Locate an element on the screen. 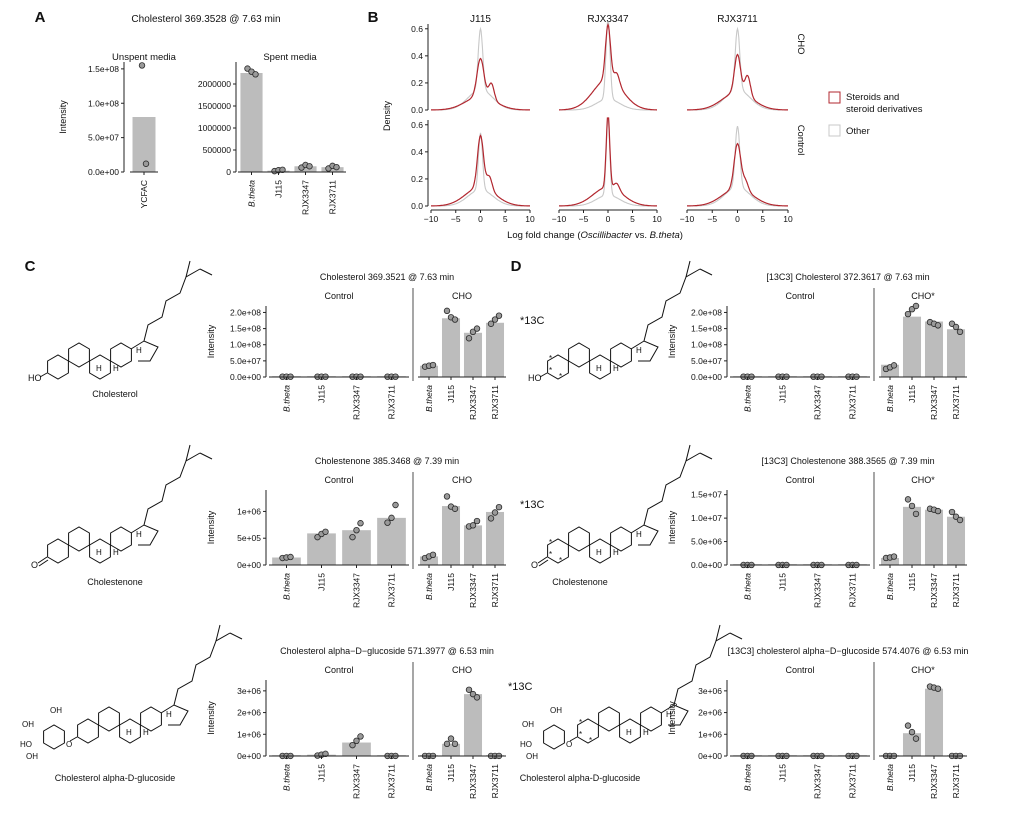 This screenshot has width=1024, height=821. plot-d1-treated-point-B.theta is located at coordinates (894, 556).